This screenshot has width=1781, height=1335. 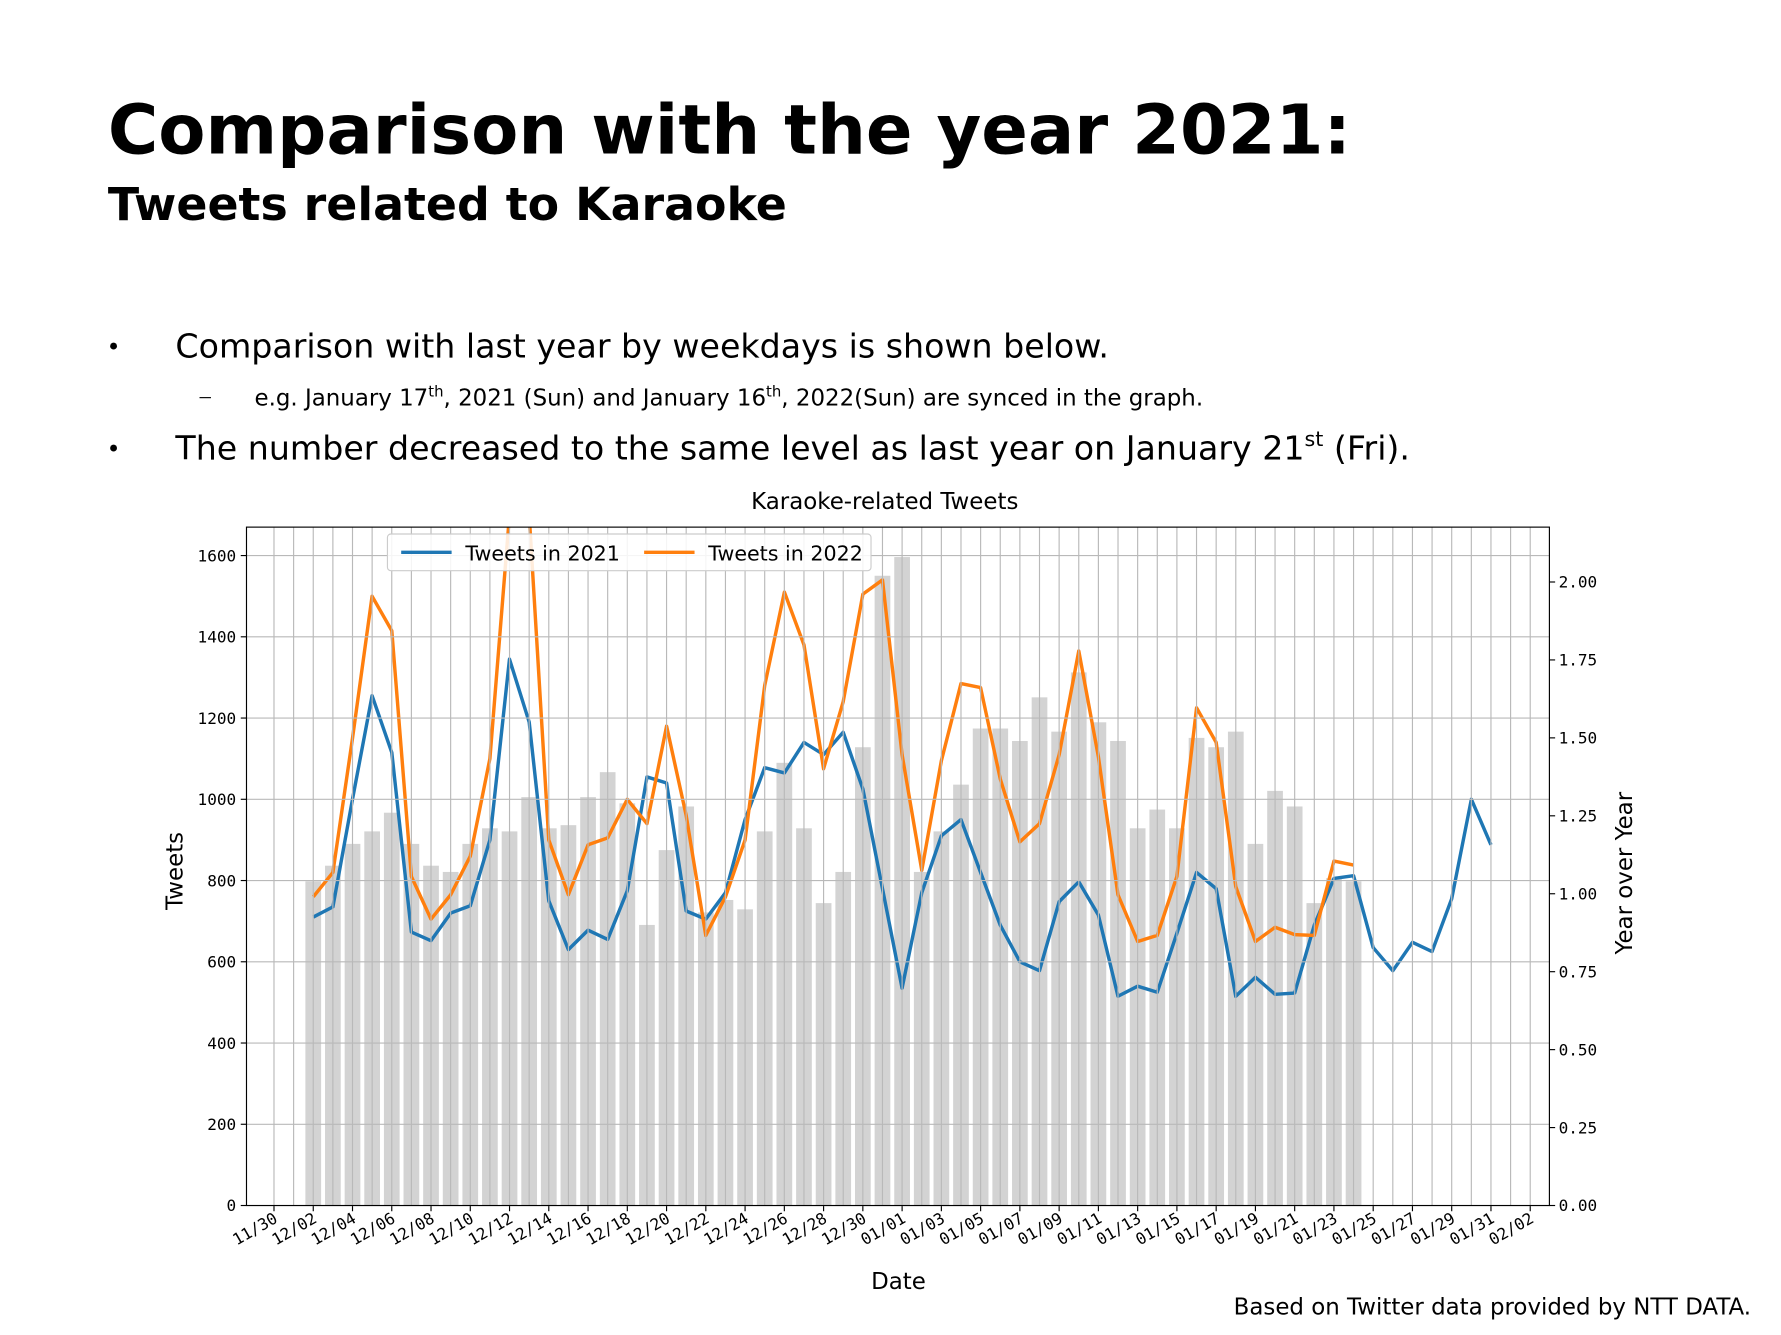 I want to click on legend-label: Tweets in 2022, so click(x=785, y=553).